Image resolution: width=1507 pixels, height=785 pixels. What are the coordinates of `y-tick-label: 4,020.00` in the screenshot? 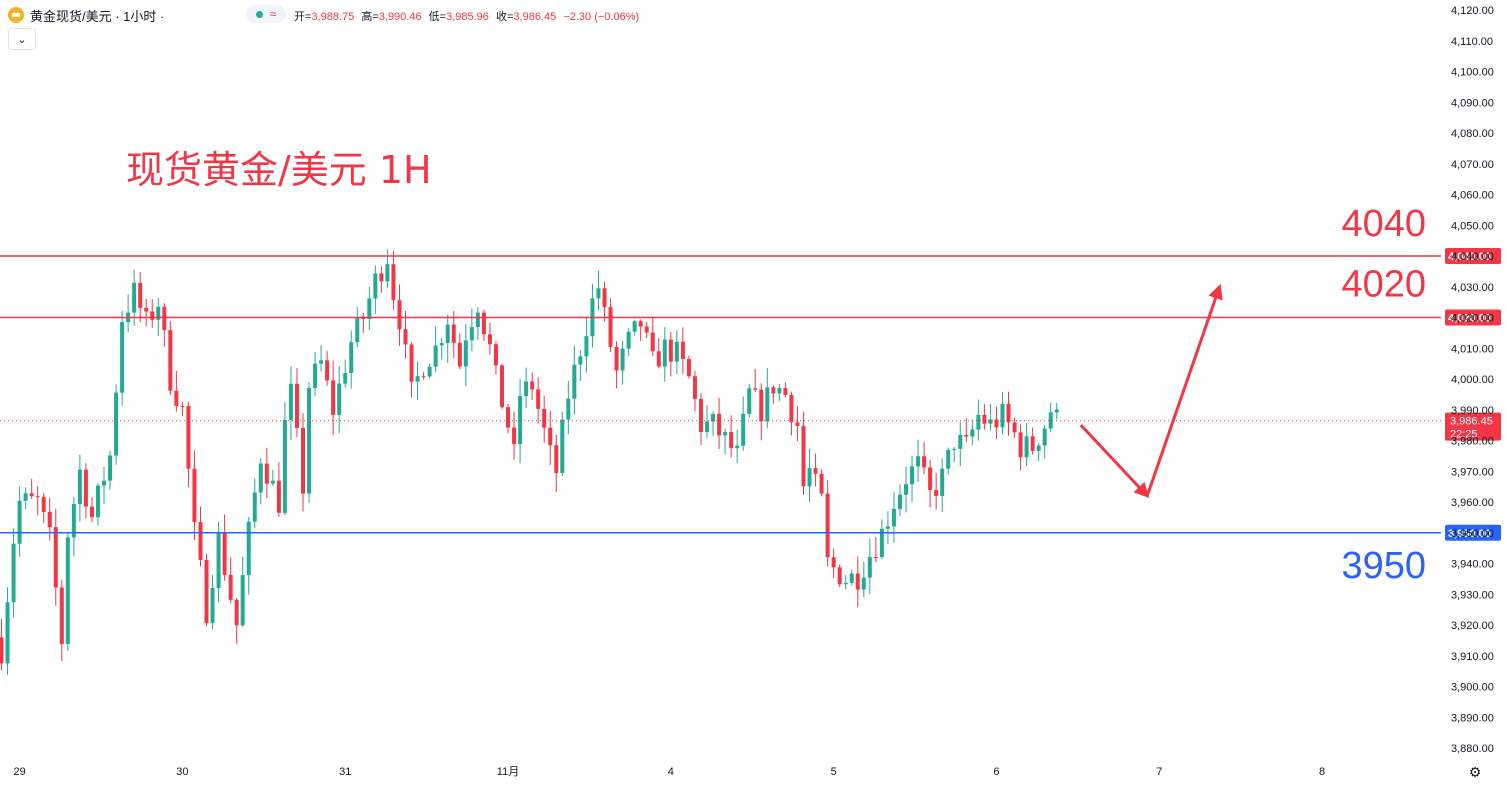 It's located at (1472, 319).